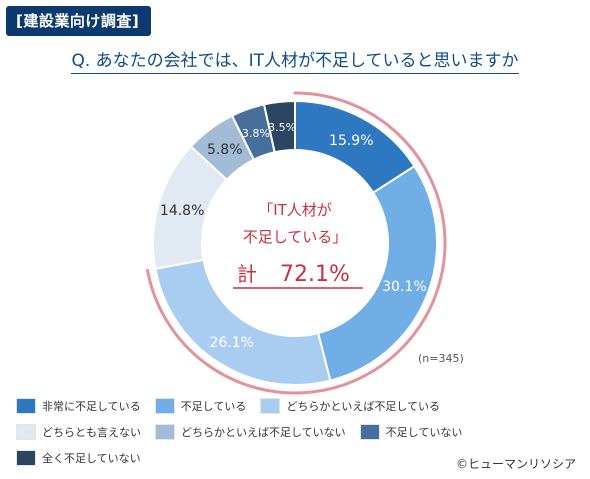  I want to click on survey-tag: [建設業向け調査], so click(79, 21).